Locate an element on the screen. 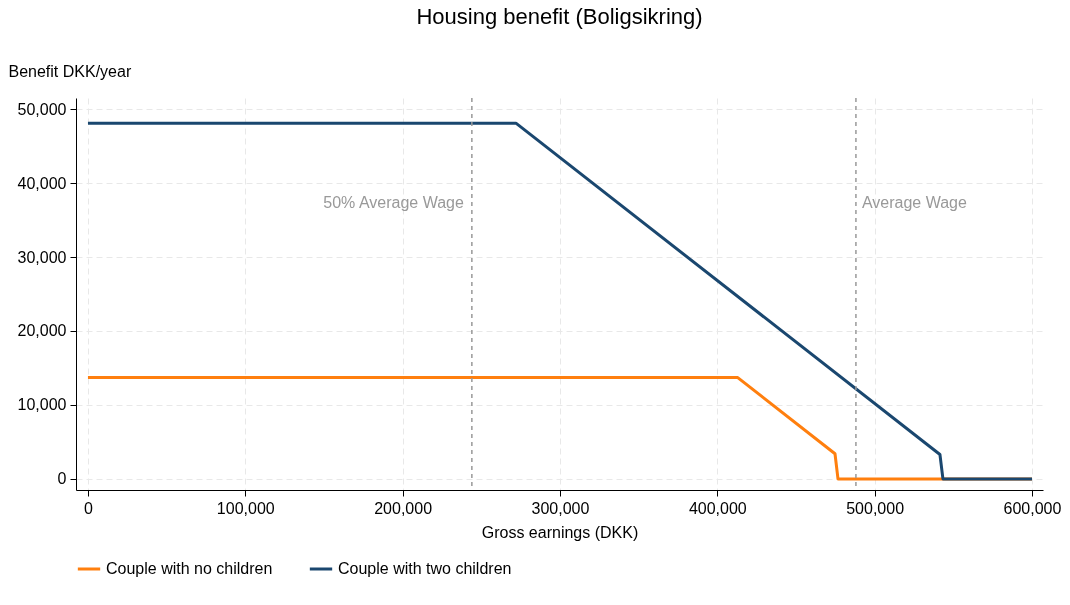 The height and width of the screenshot is (605, 1070). x-tick-label: 200,000 is located at coordinates (403, 508).